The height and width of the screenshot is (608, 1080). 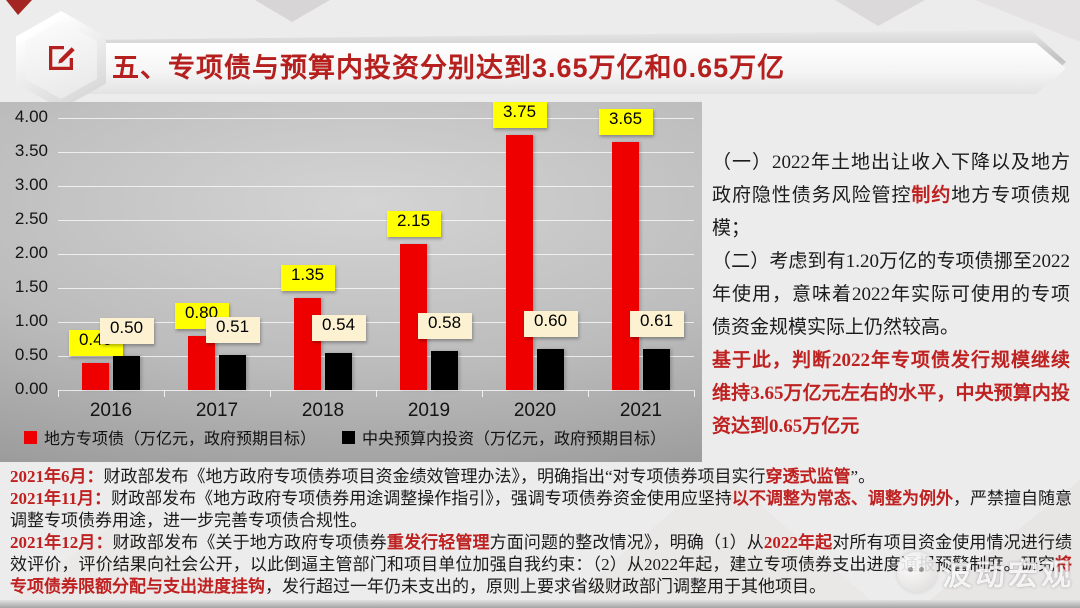 I want to click on bar-value-label: 0.51, so click(x=232, y=330).